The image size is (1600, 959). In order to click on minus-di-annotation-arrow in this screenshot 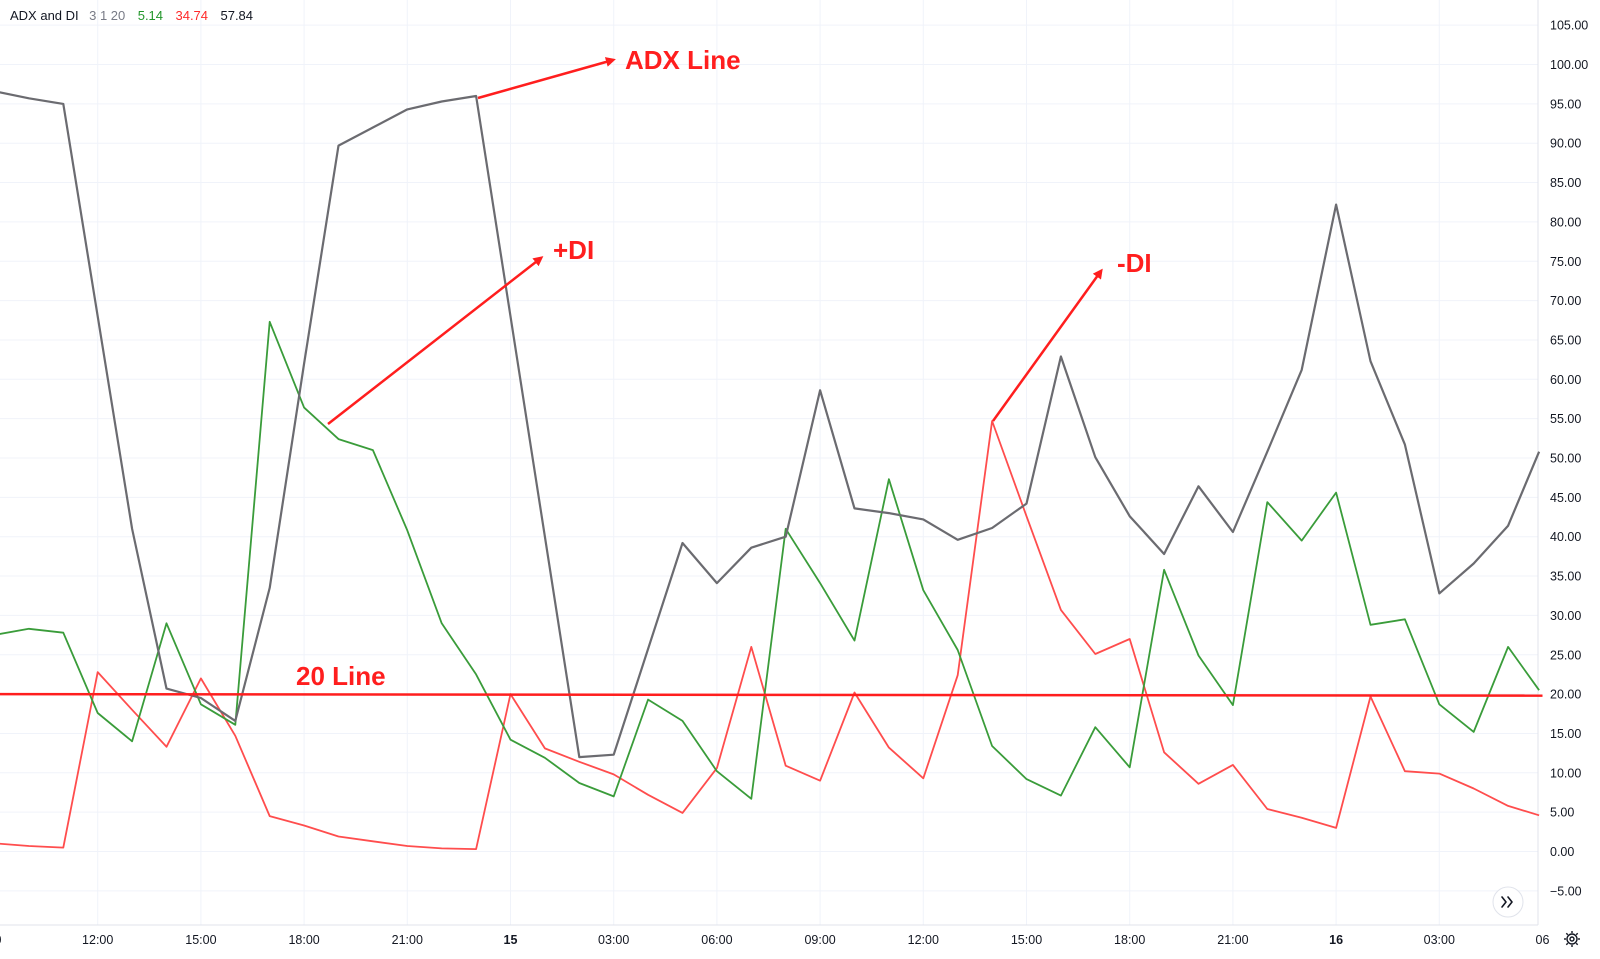, I will do `click(1047, 345)`.